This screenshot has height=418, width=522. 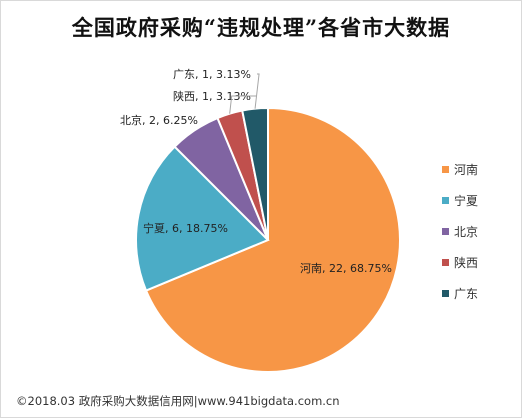 I want to click on legend-item-1: 宁夏, so click(x=460, y=200).